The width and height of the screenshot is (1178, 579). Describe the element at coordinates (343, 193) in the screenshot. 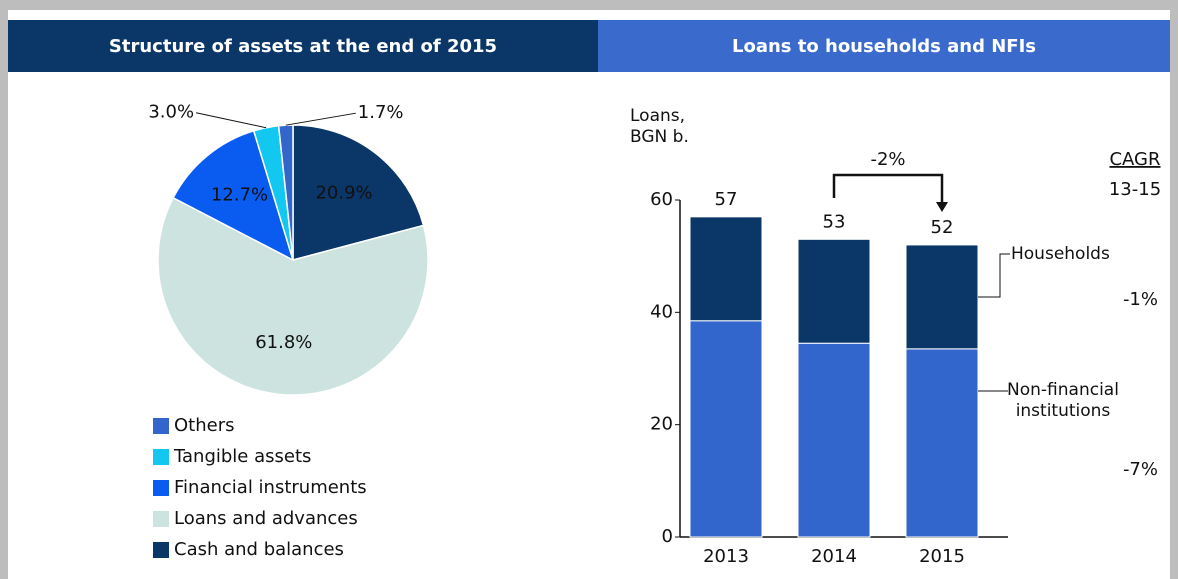

I see `data-label: 20.9%` at that location.